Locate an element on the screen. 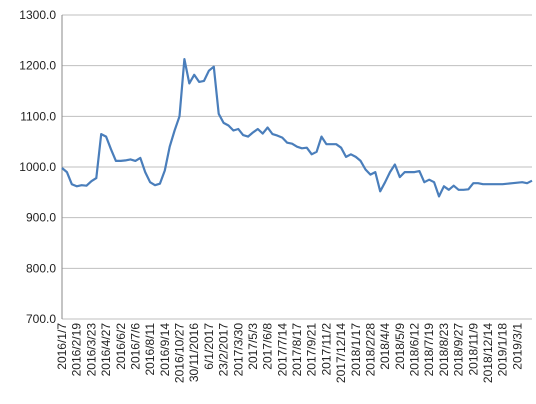 The image size is (536, 404). x-tick-label: 2017/8/17 is located at coordinates (297, 350).